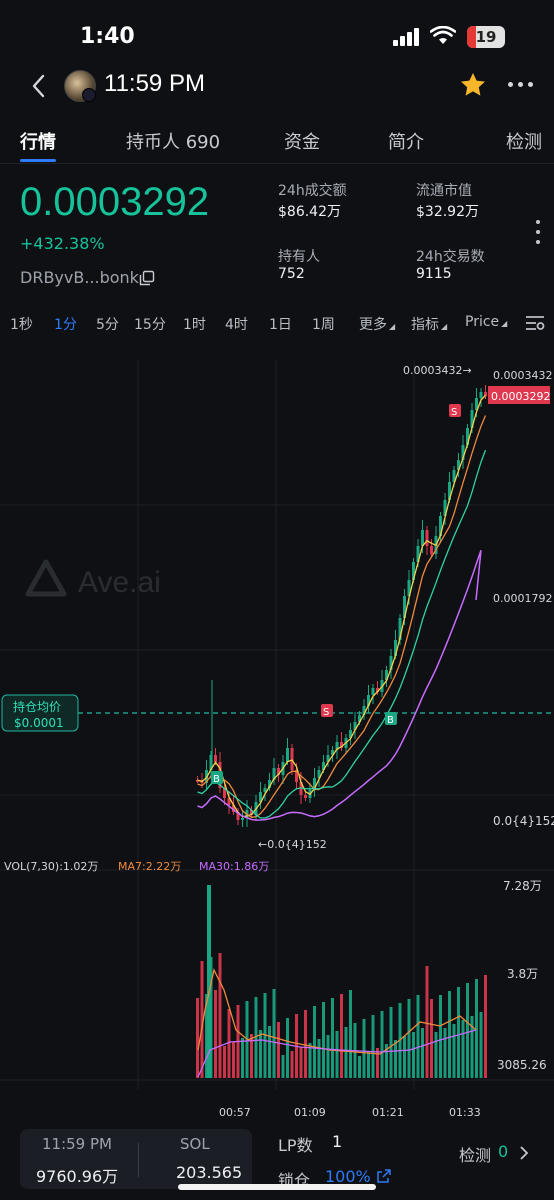  I want to click on tf-15m: 15分, so click(150, 325).